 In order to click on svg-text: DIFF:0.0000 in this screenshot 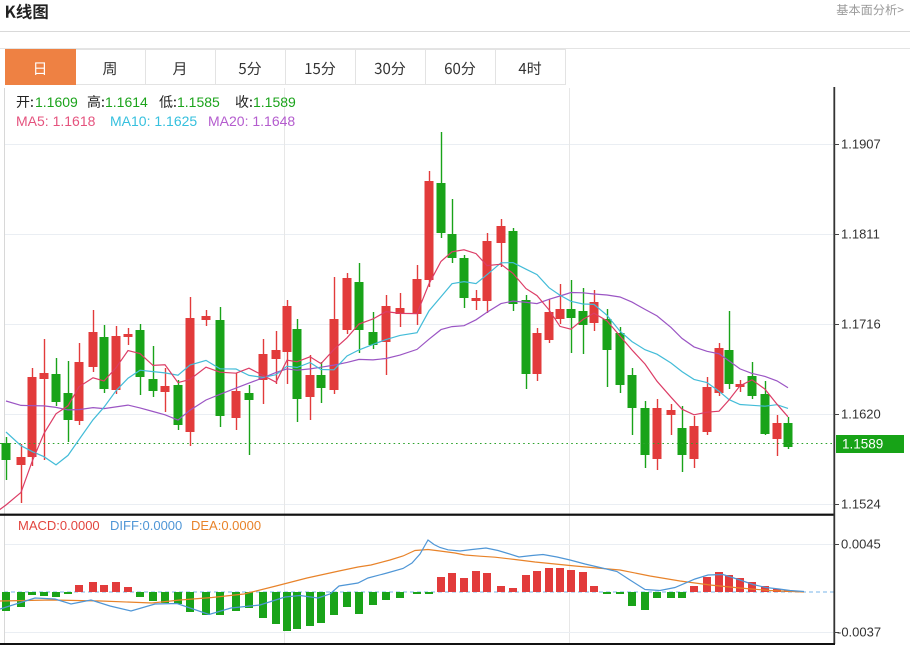, I will do `click(146, 525)`.